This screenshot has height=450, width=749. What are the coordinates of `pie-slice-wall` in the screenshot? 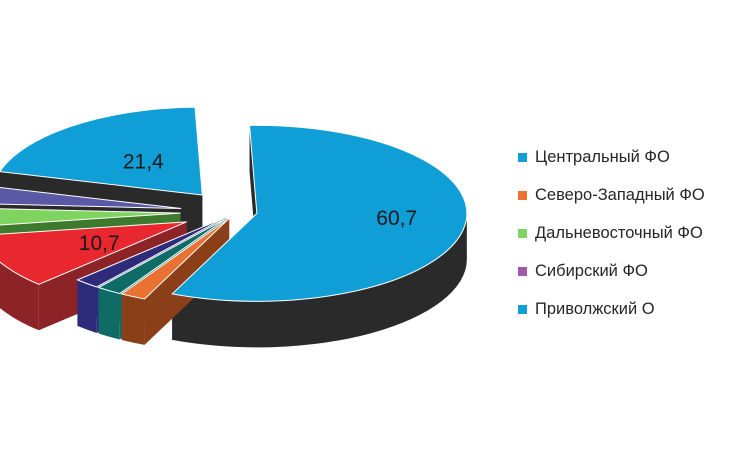 It's located at (175, 279).